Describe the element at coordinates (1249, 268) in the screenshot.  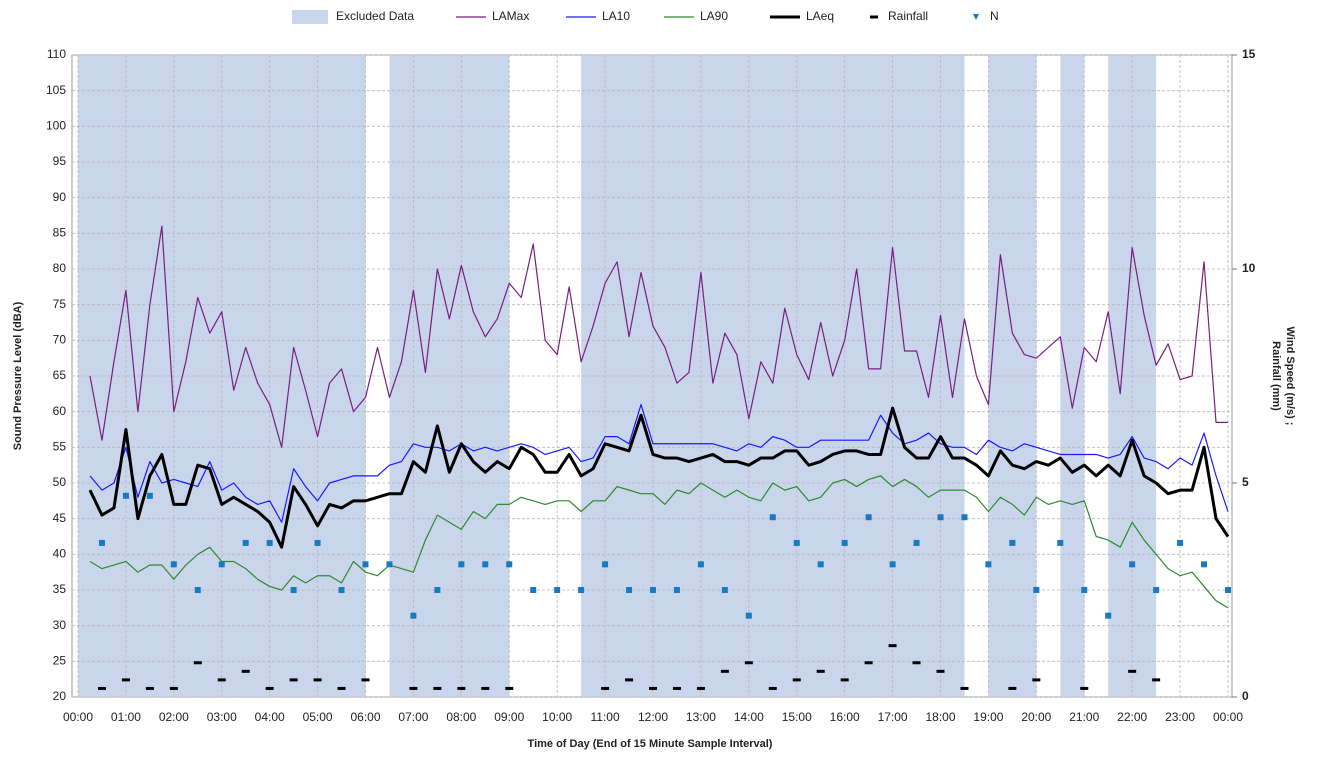
I see `y2-tick-label: 10` at that location.